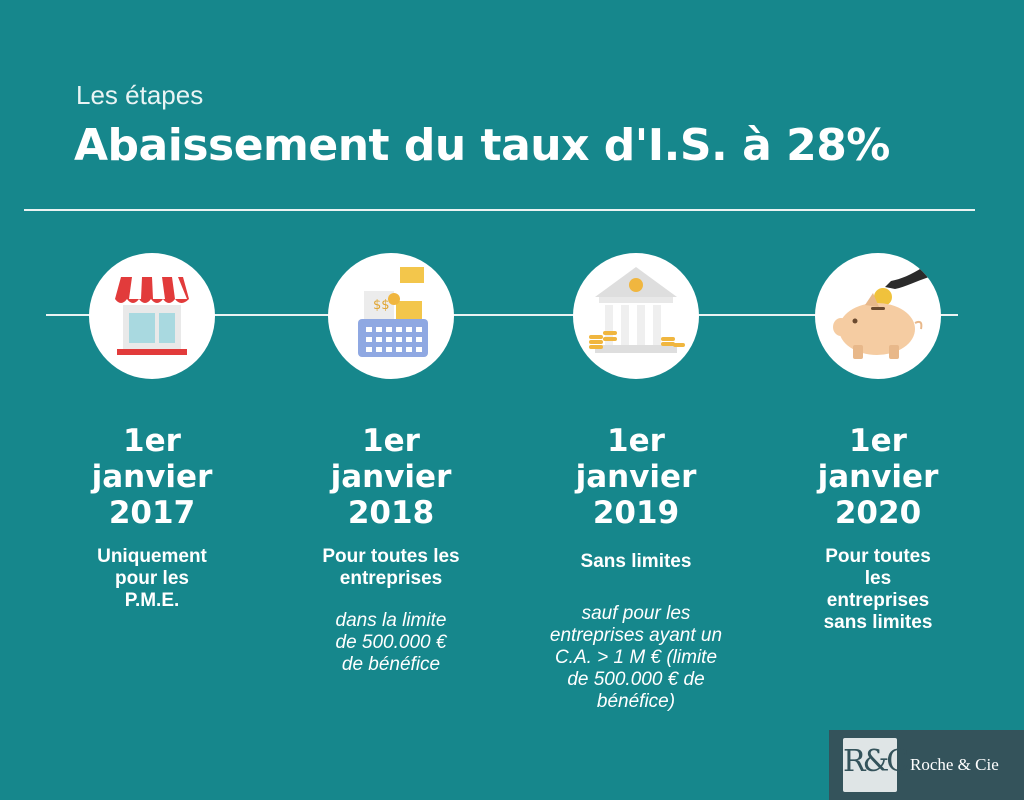 The image size is (1024, 800). What do you see at coordinates (878, 477) in the screenshot?
I see `step-date: 1er janvier 2020` at bounding box center [878, 477].